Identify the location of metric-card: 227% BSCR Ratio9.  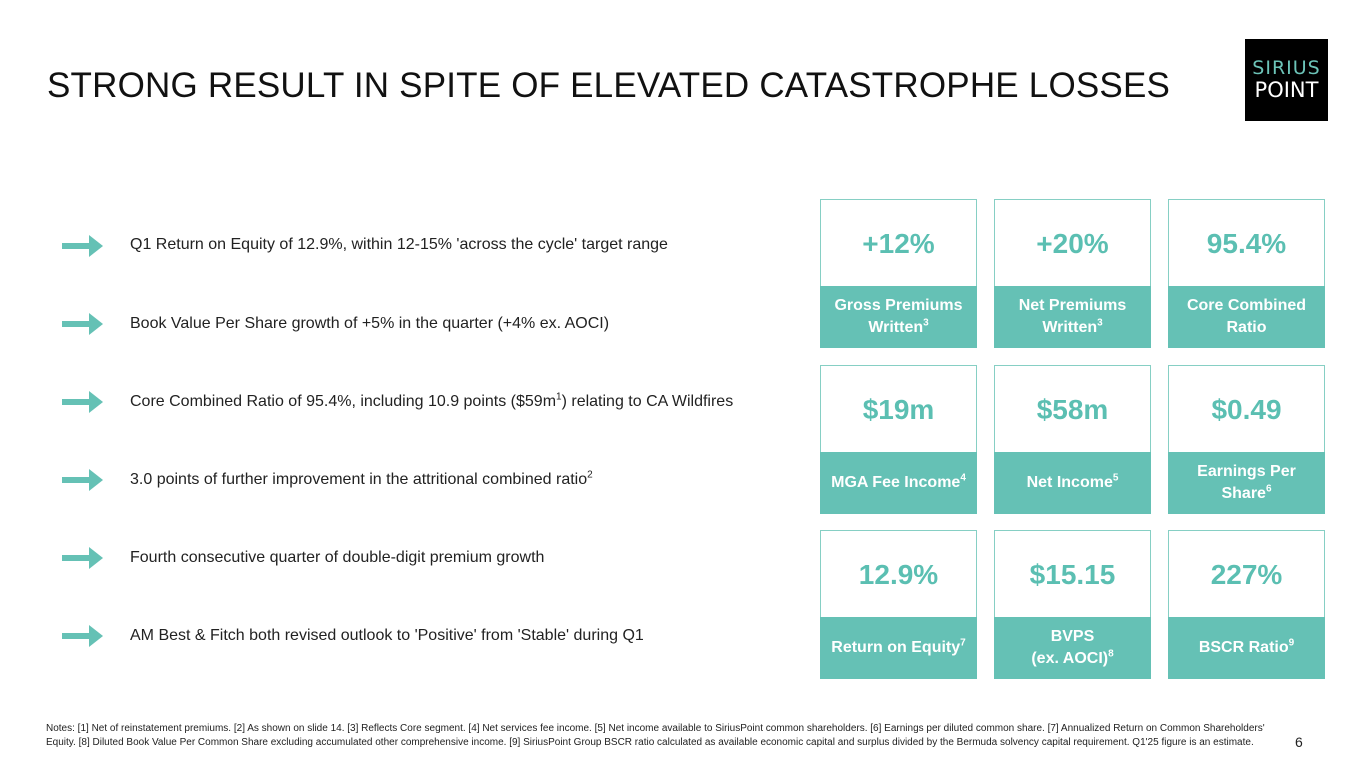
(1246, 604).